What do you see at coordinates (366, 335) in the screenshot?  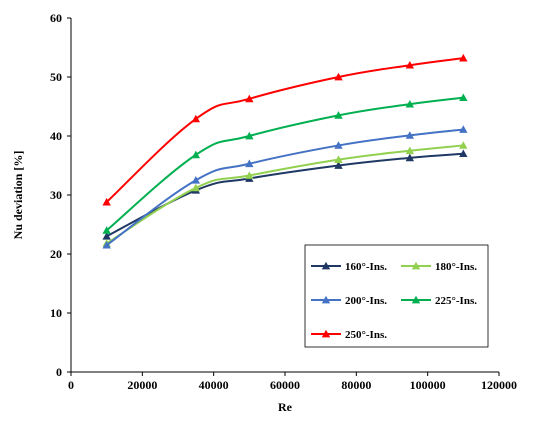 I see `legend-label: 250°-Ins.` at bounding box center [366, 335].